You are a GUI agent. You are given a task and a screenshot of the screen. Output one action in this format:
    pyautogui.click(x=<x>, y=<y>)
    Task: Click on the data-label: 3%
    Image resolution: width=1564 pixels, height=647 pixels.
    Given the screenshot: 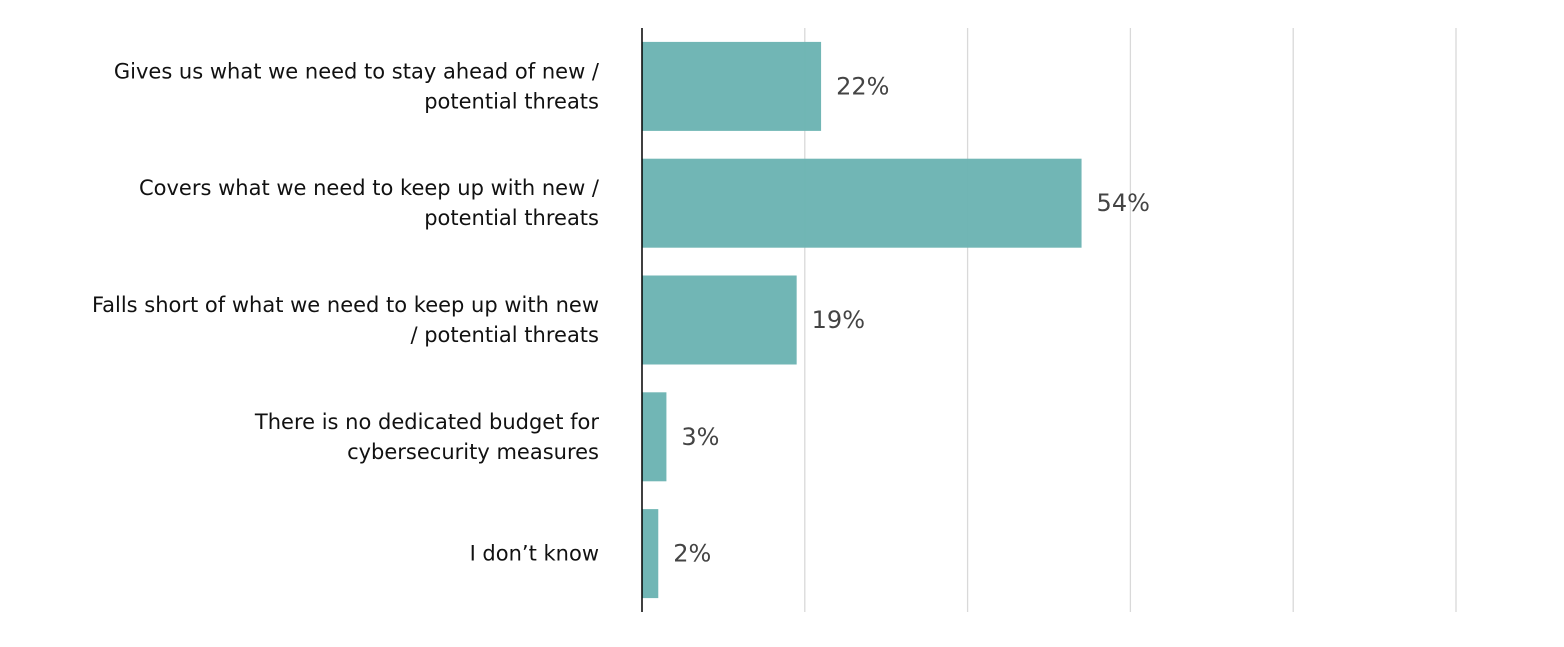 What is the action you would take?
    pyautogui.click(x=700, y=437)
    